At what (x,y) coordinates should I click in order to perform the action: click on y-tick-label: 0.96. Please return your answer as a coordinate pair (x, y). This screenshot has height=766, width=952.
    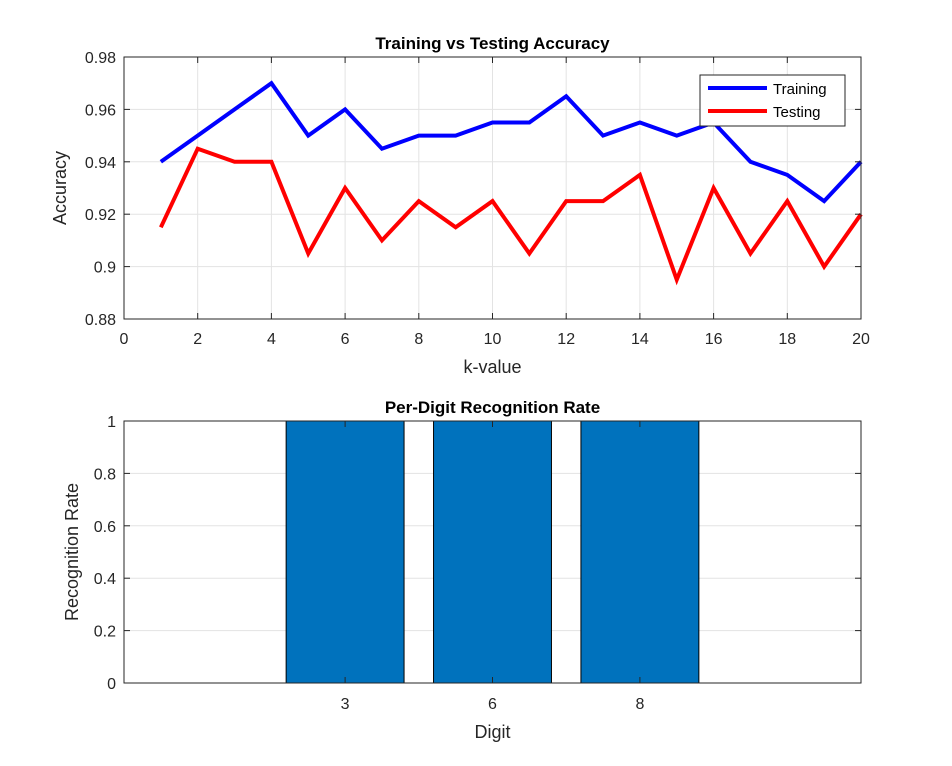
    Looking at the image, I should click on (100, 110).